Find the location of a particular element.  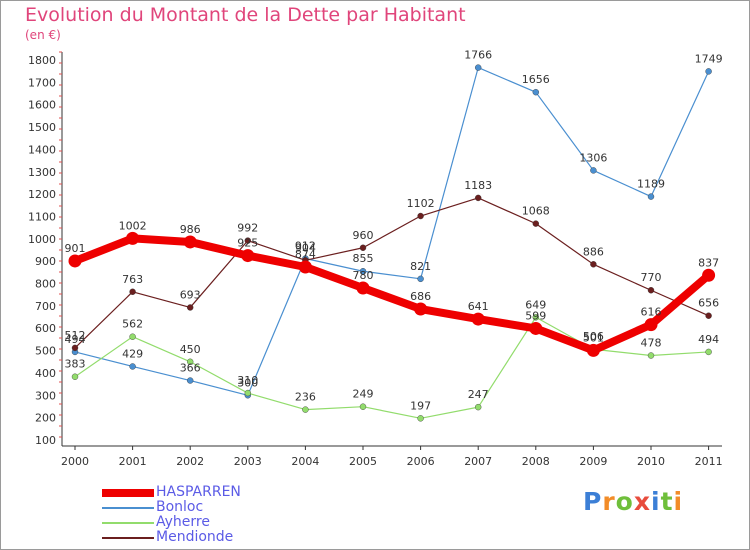

data-label: 247 is located at coordinates (478, 394).